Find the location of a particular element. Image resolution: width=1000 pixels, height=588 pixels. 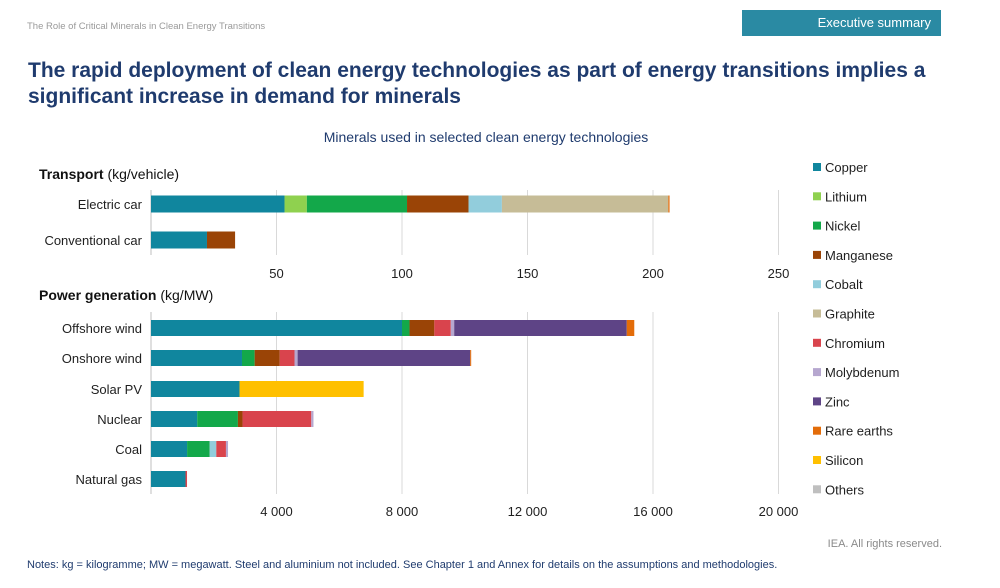

legend-label-molybdenum: Molybdenum is located at coordinates (862, 372).